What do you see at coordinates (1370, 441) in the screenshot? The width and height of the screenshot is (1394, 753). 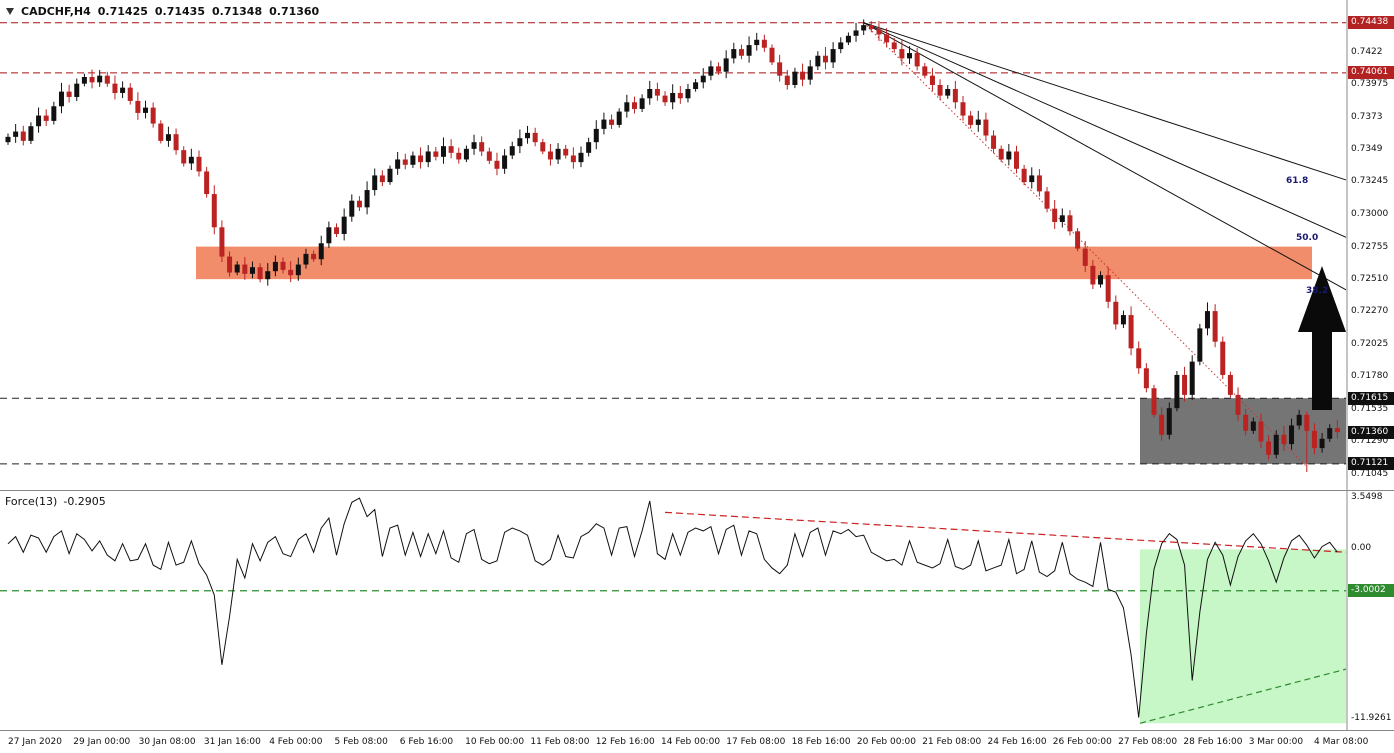 I see `price-axis-label: 0.71290` at bounding box center [1370, 441].